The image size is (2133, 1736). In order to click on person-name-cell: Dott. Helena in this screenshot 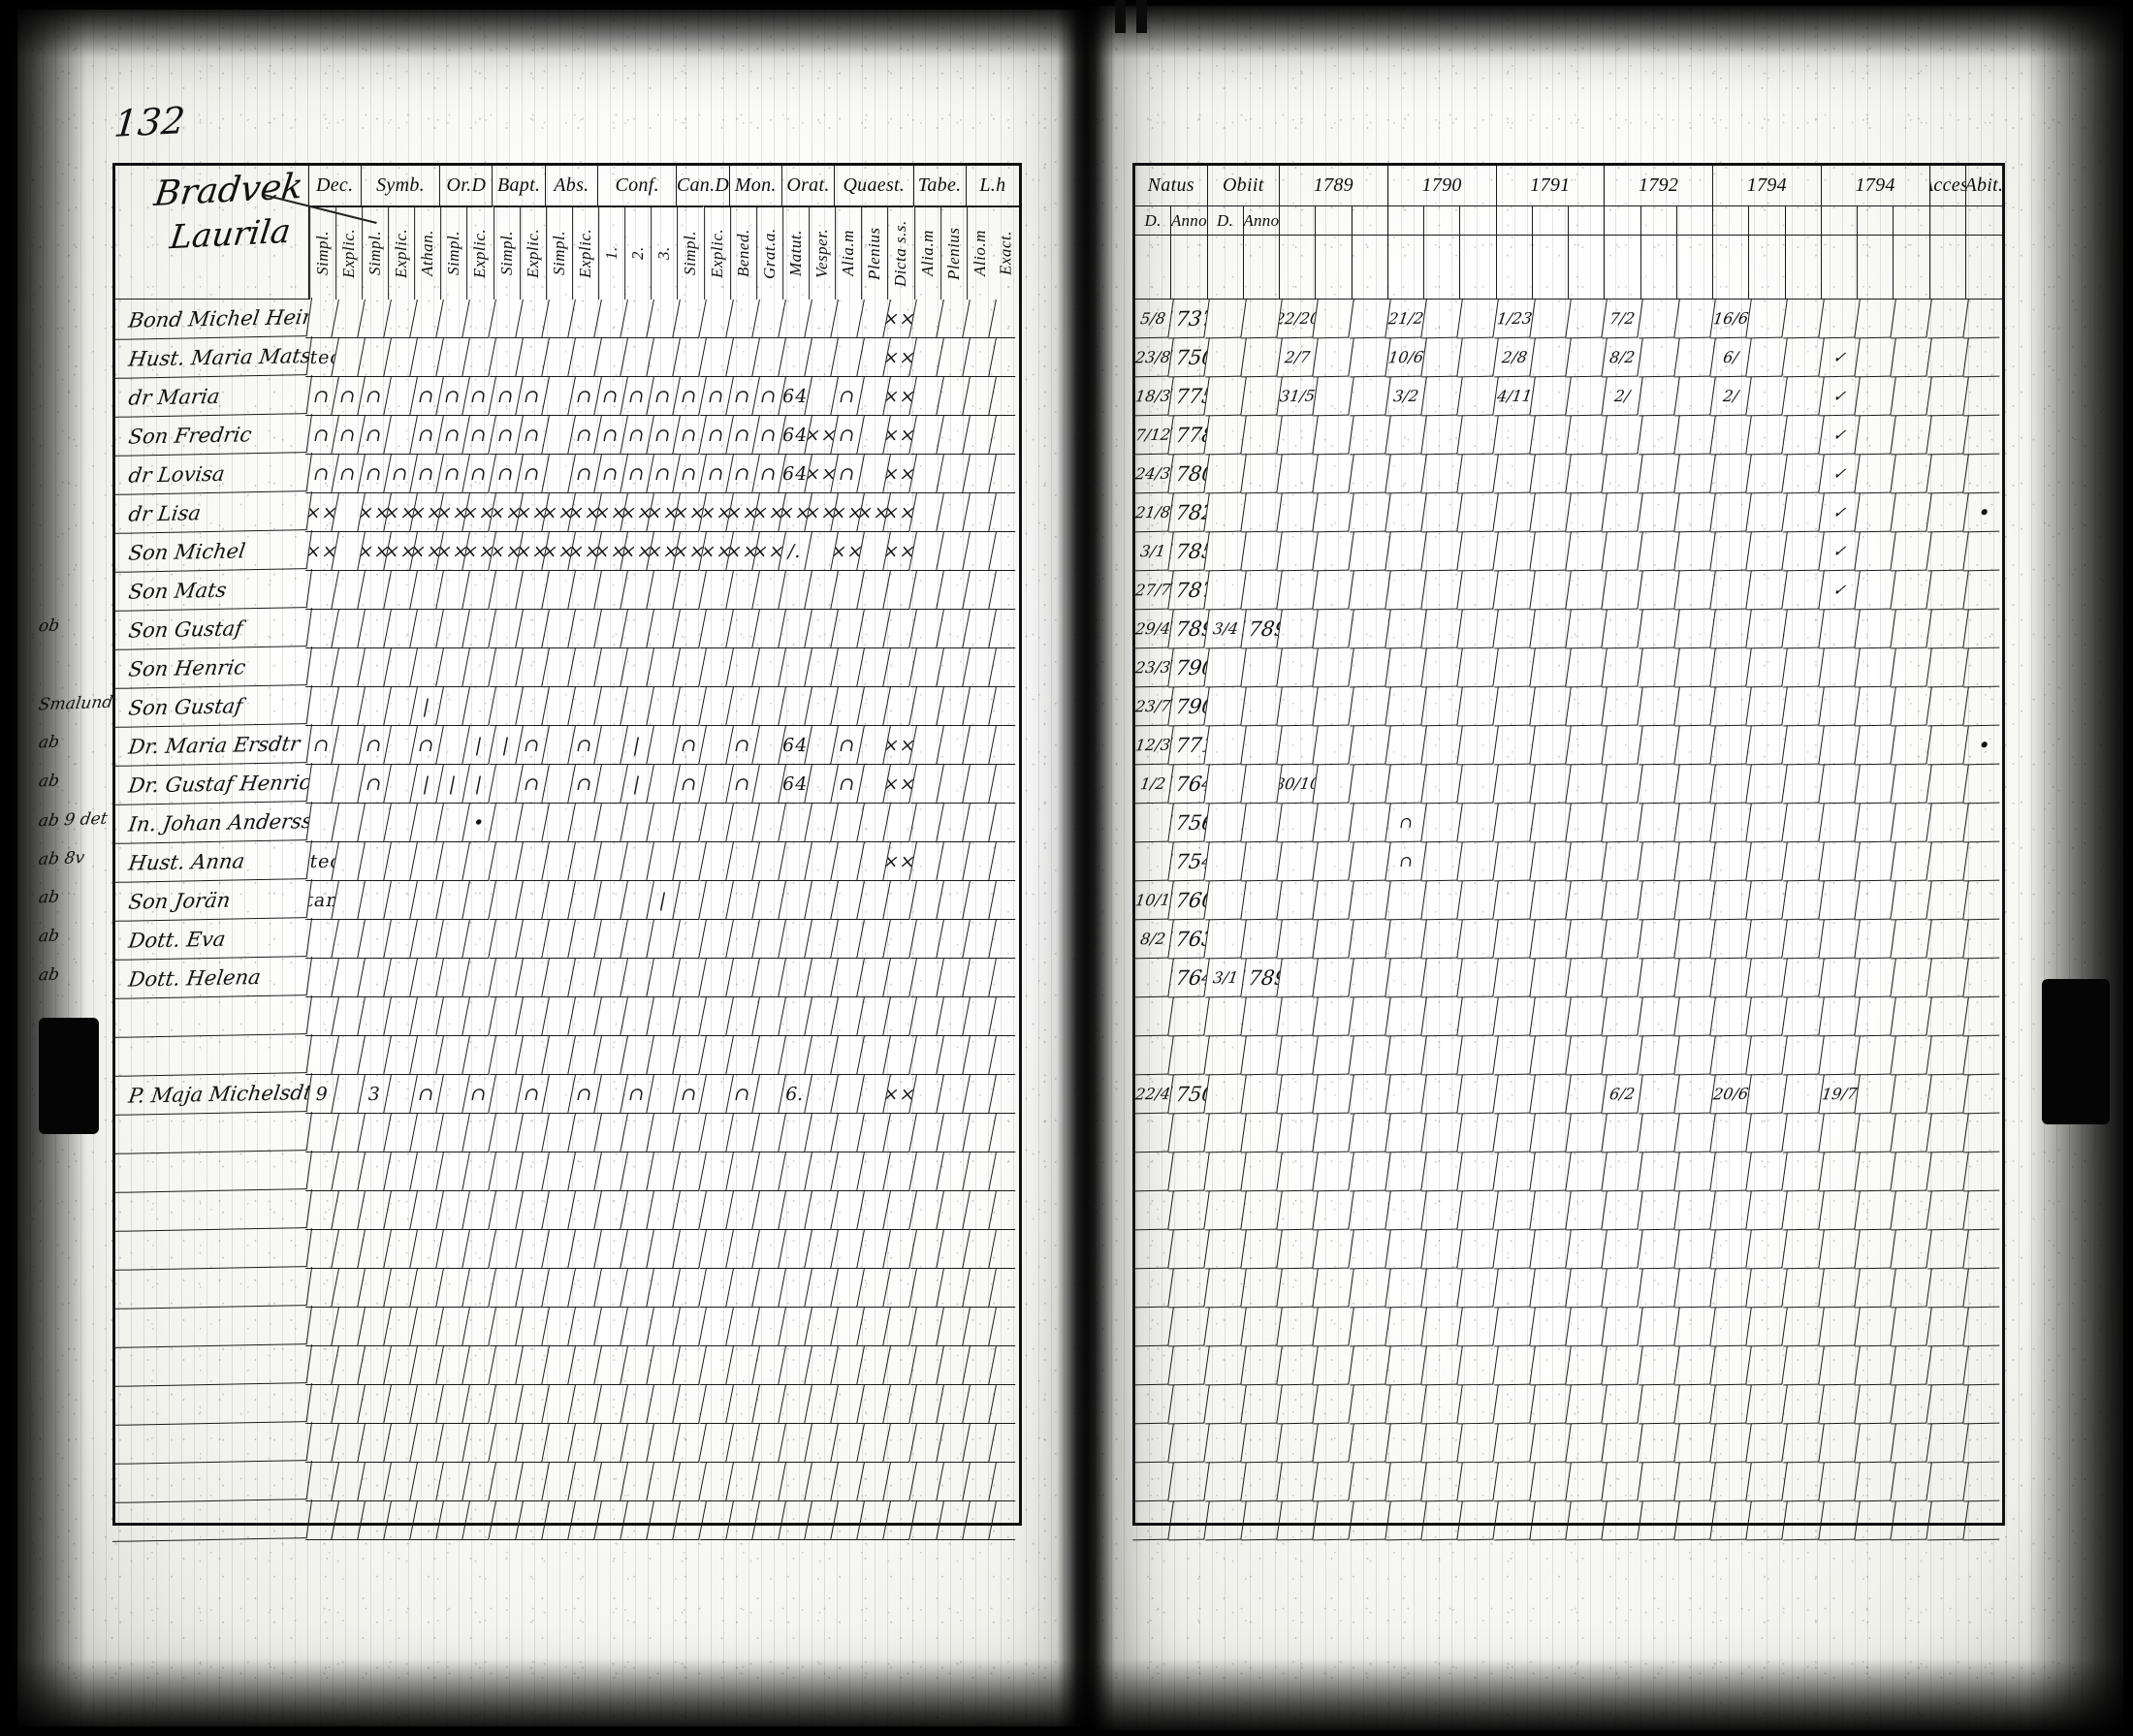, I will do `click(211, 978)`.